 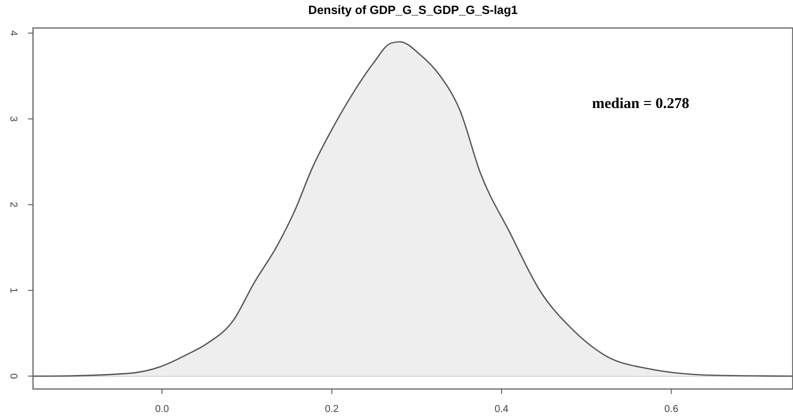 I want to click on x-tick-label: 0.0, so click(x=162, y=409).